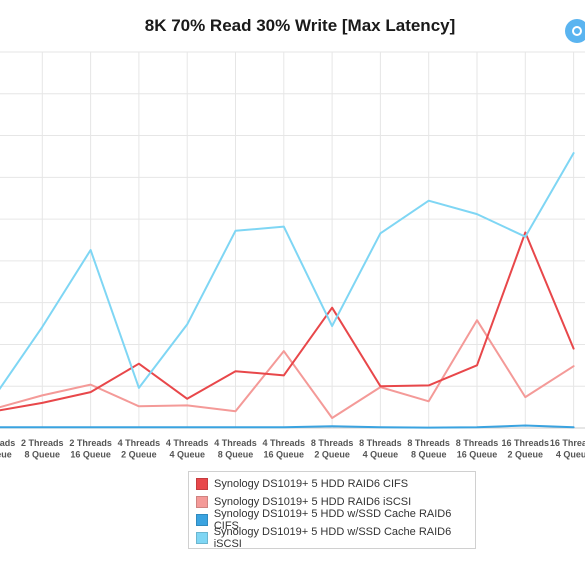 Image resolution: width=585 pixels, height=576 pixels. I want to click on x-tick-label: 2 Threads 8 Queue, so click(42, 449).